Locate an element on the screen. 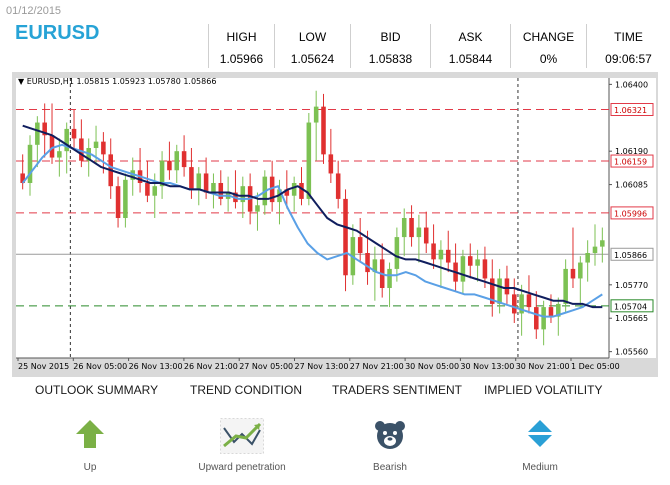 The image size is (670, 485). y-tick-label: 1.06085 is located at coordinates (631, 185).